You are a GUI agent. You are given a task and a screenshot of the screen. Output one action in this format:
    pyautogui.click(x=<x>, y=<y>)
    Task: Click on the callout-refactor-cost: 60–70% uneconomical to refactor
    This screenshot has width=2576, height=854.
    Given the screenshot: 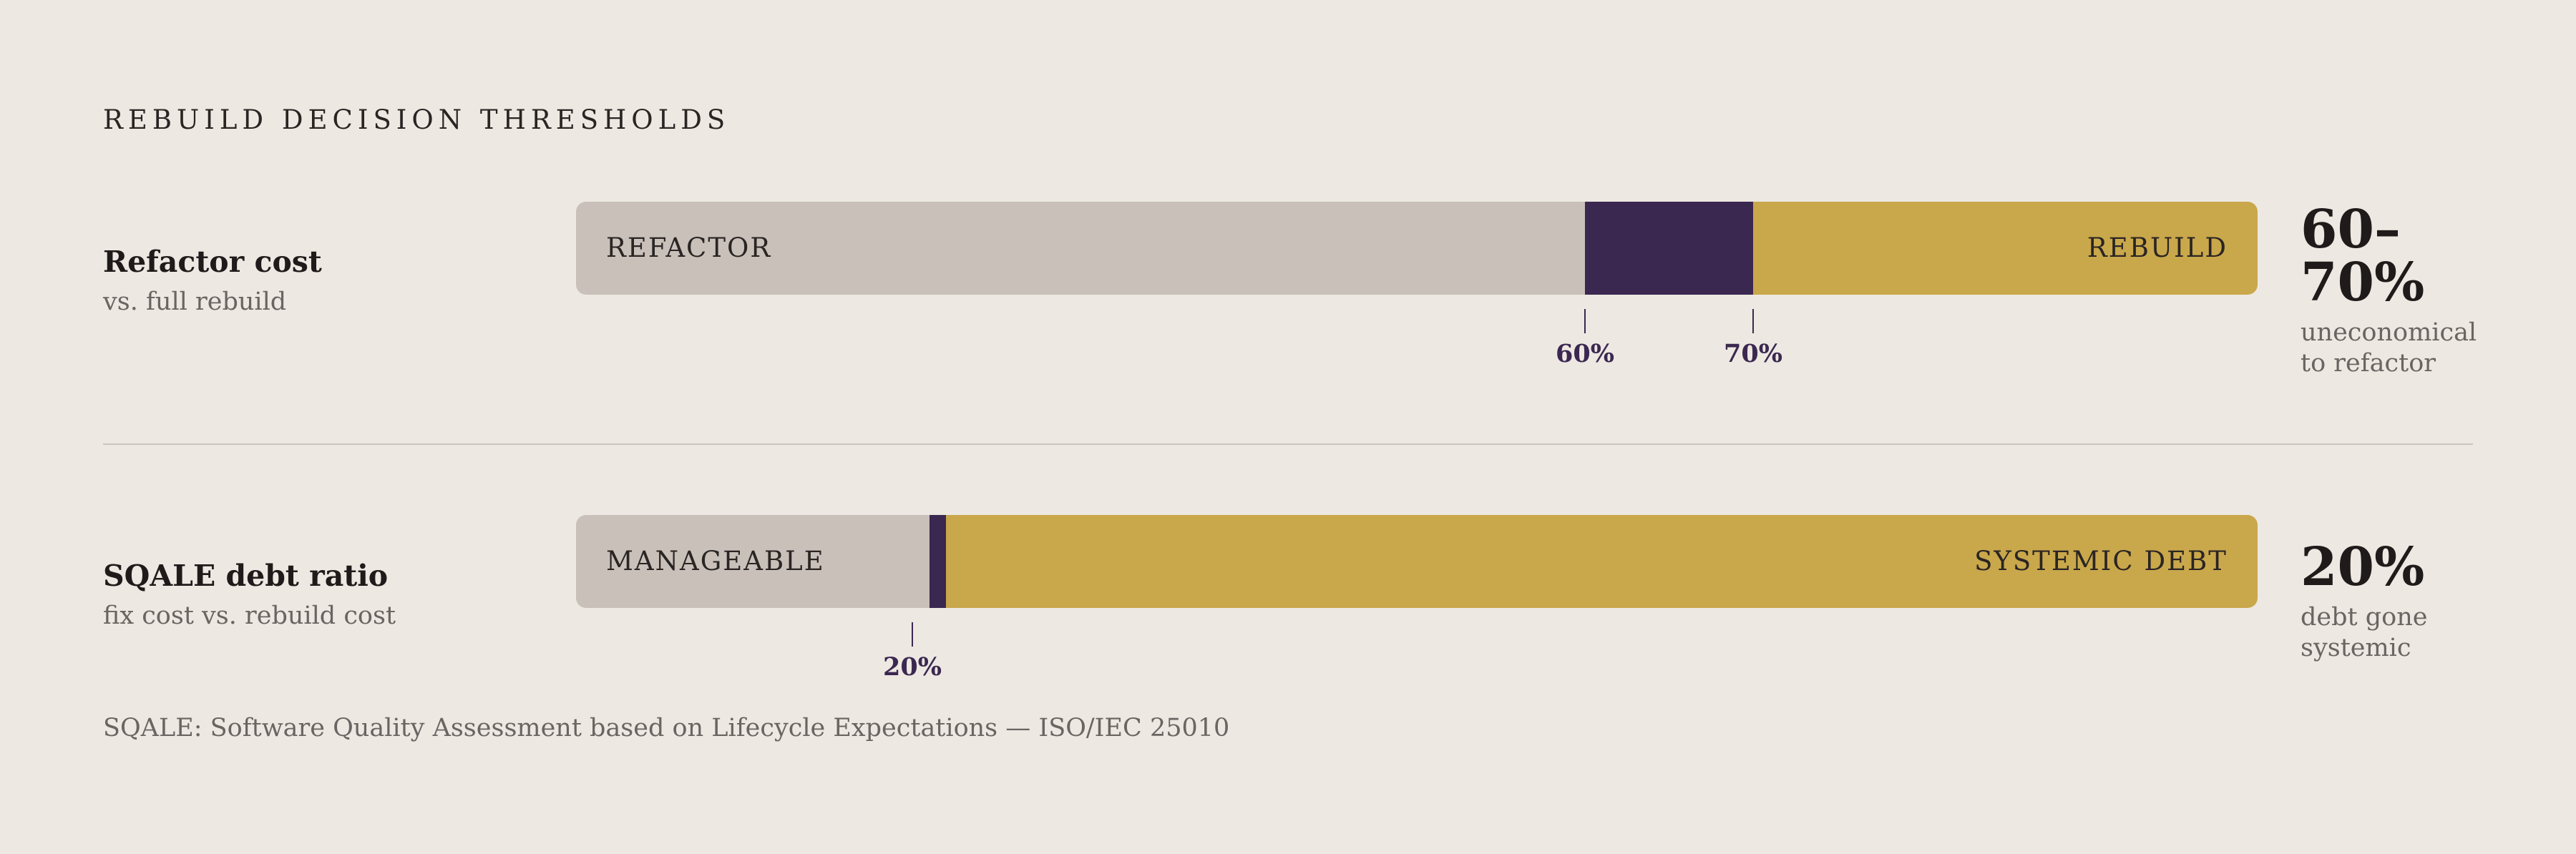 What is the action you would take?
    pyautogui.click(x=2390, y=291)
    